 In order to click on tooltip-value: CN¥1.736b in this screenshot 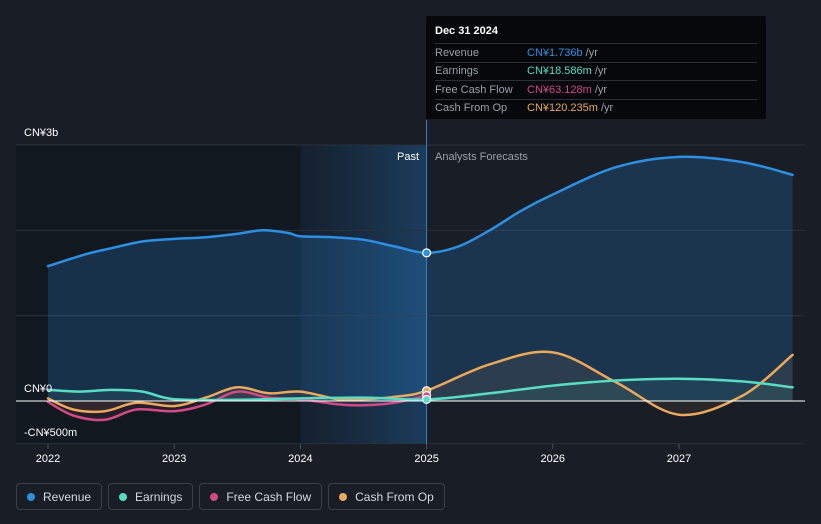, I will do `click(555, 52)`.